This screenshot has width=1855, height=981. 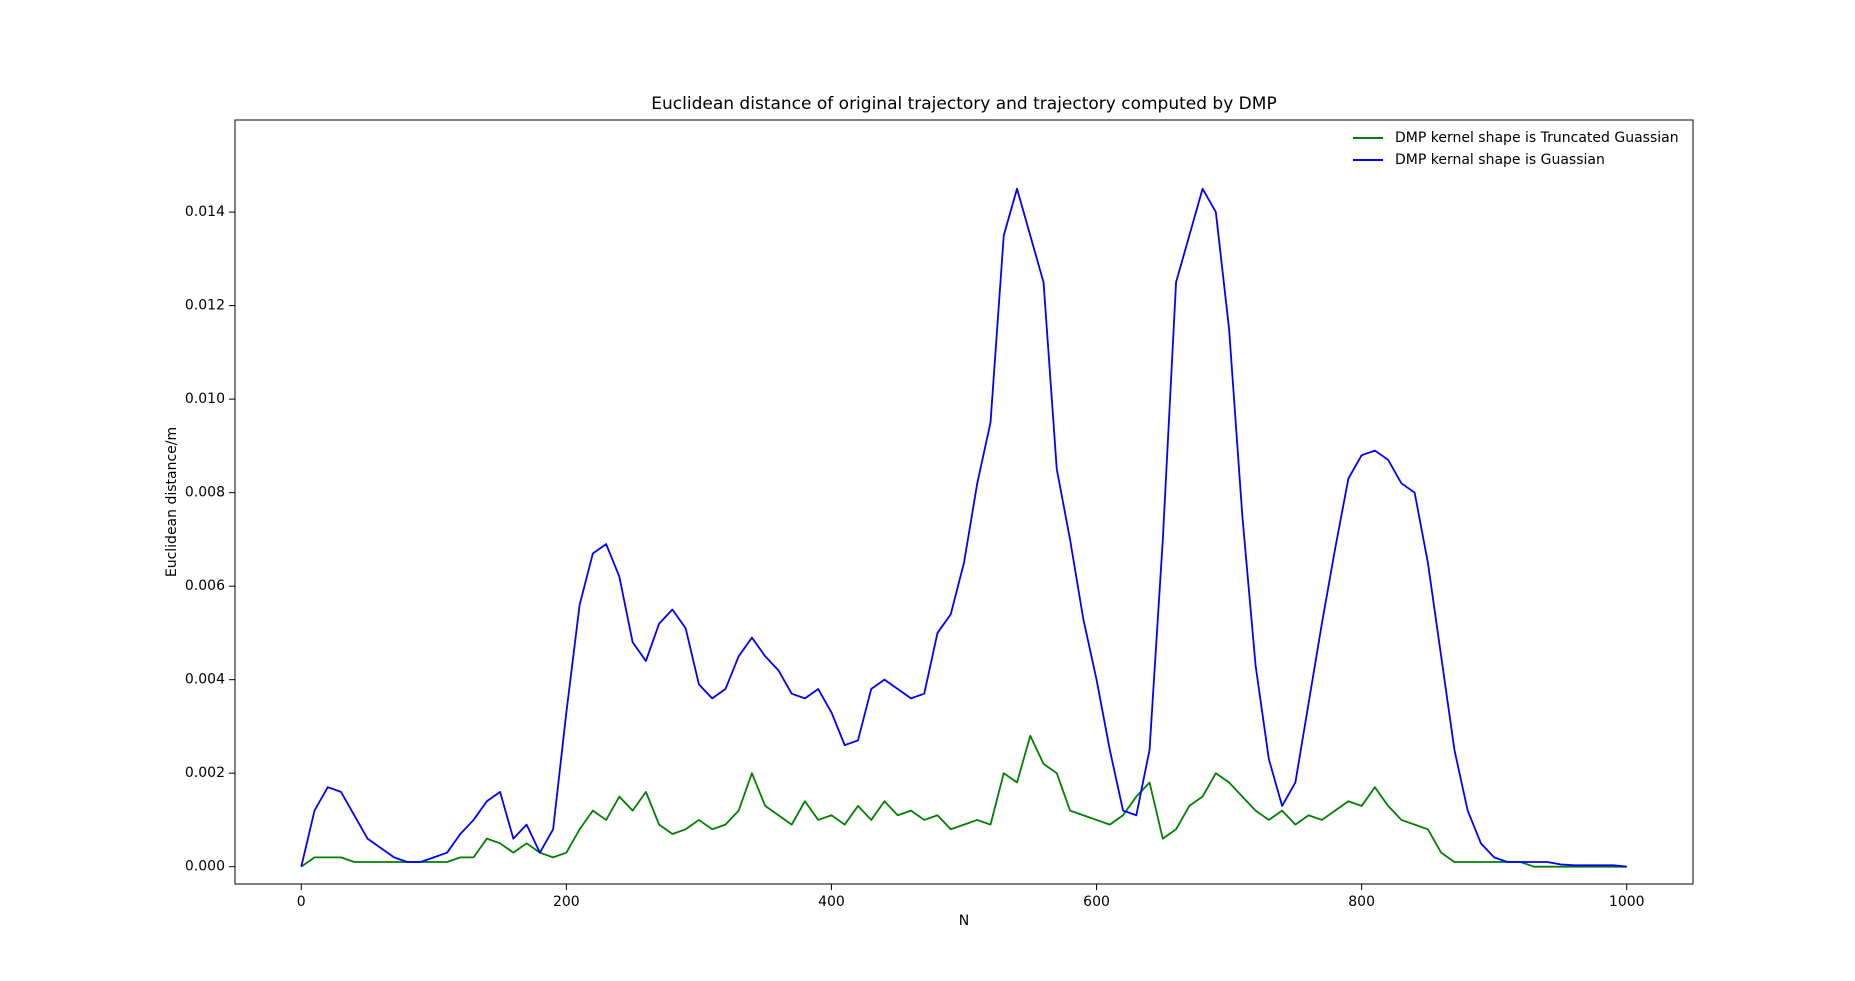 What do you see at coordinates (964, 921) in the screenshot?
I see `x-axis-label: N` at bounding box center [964, 921].